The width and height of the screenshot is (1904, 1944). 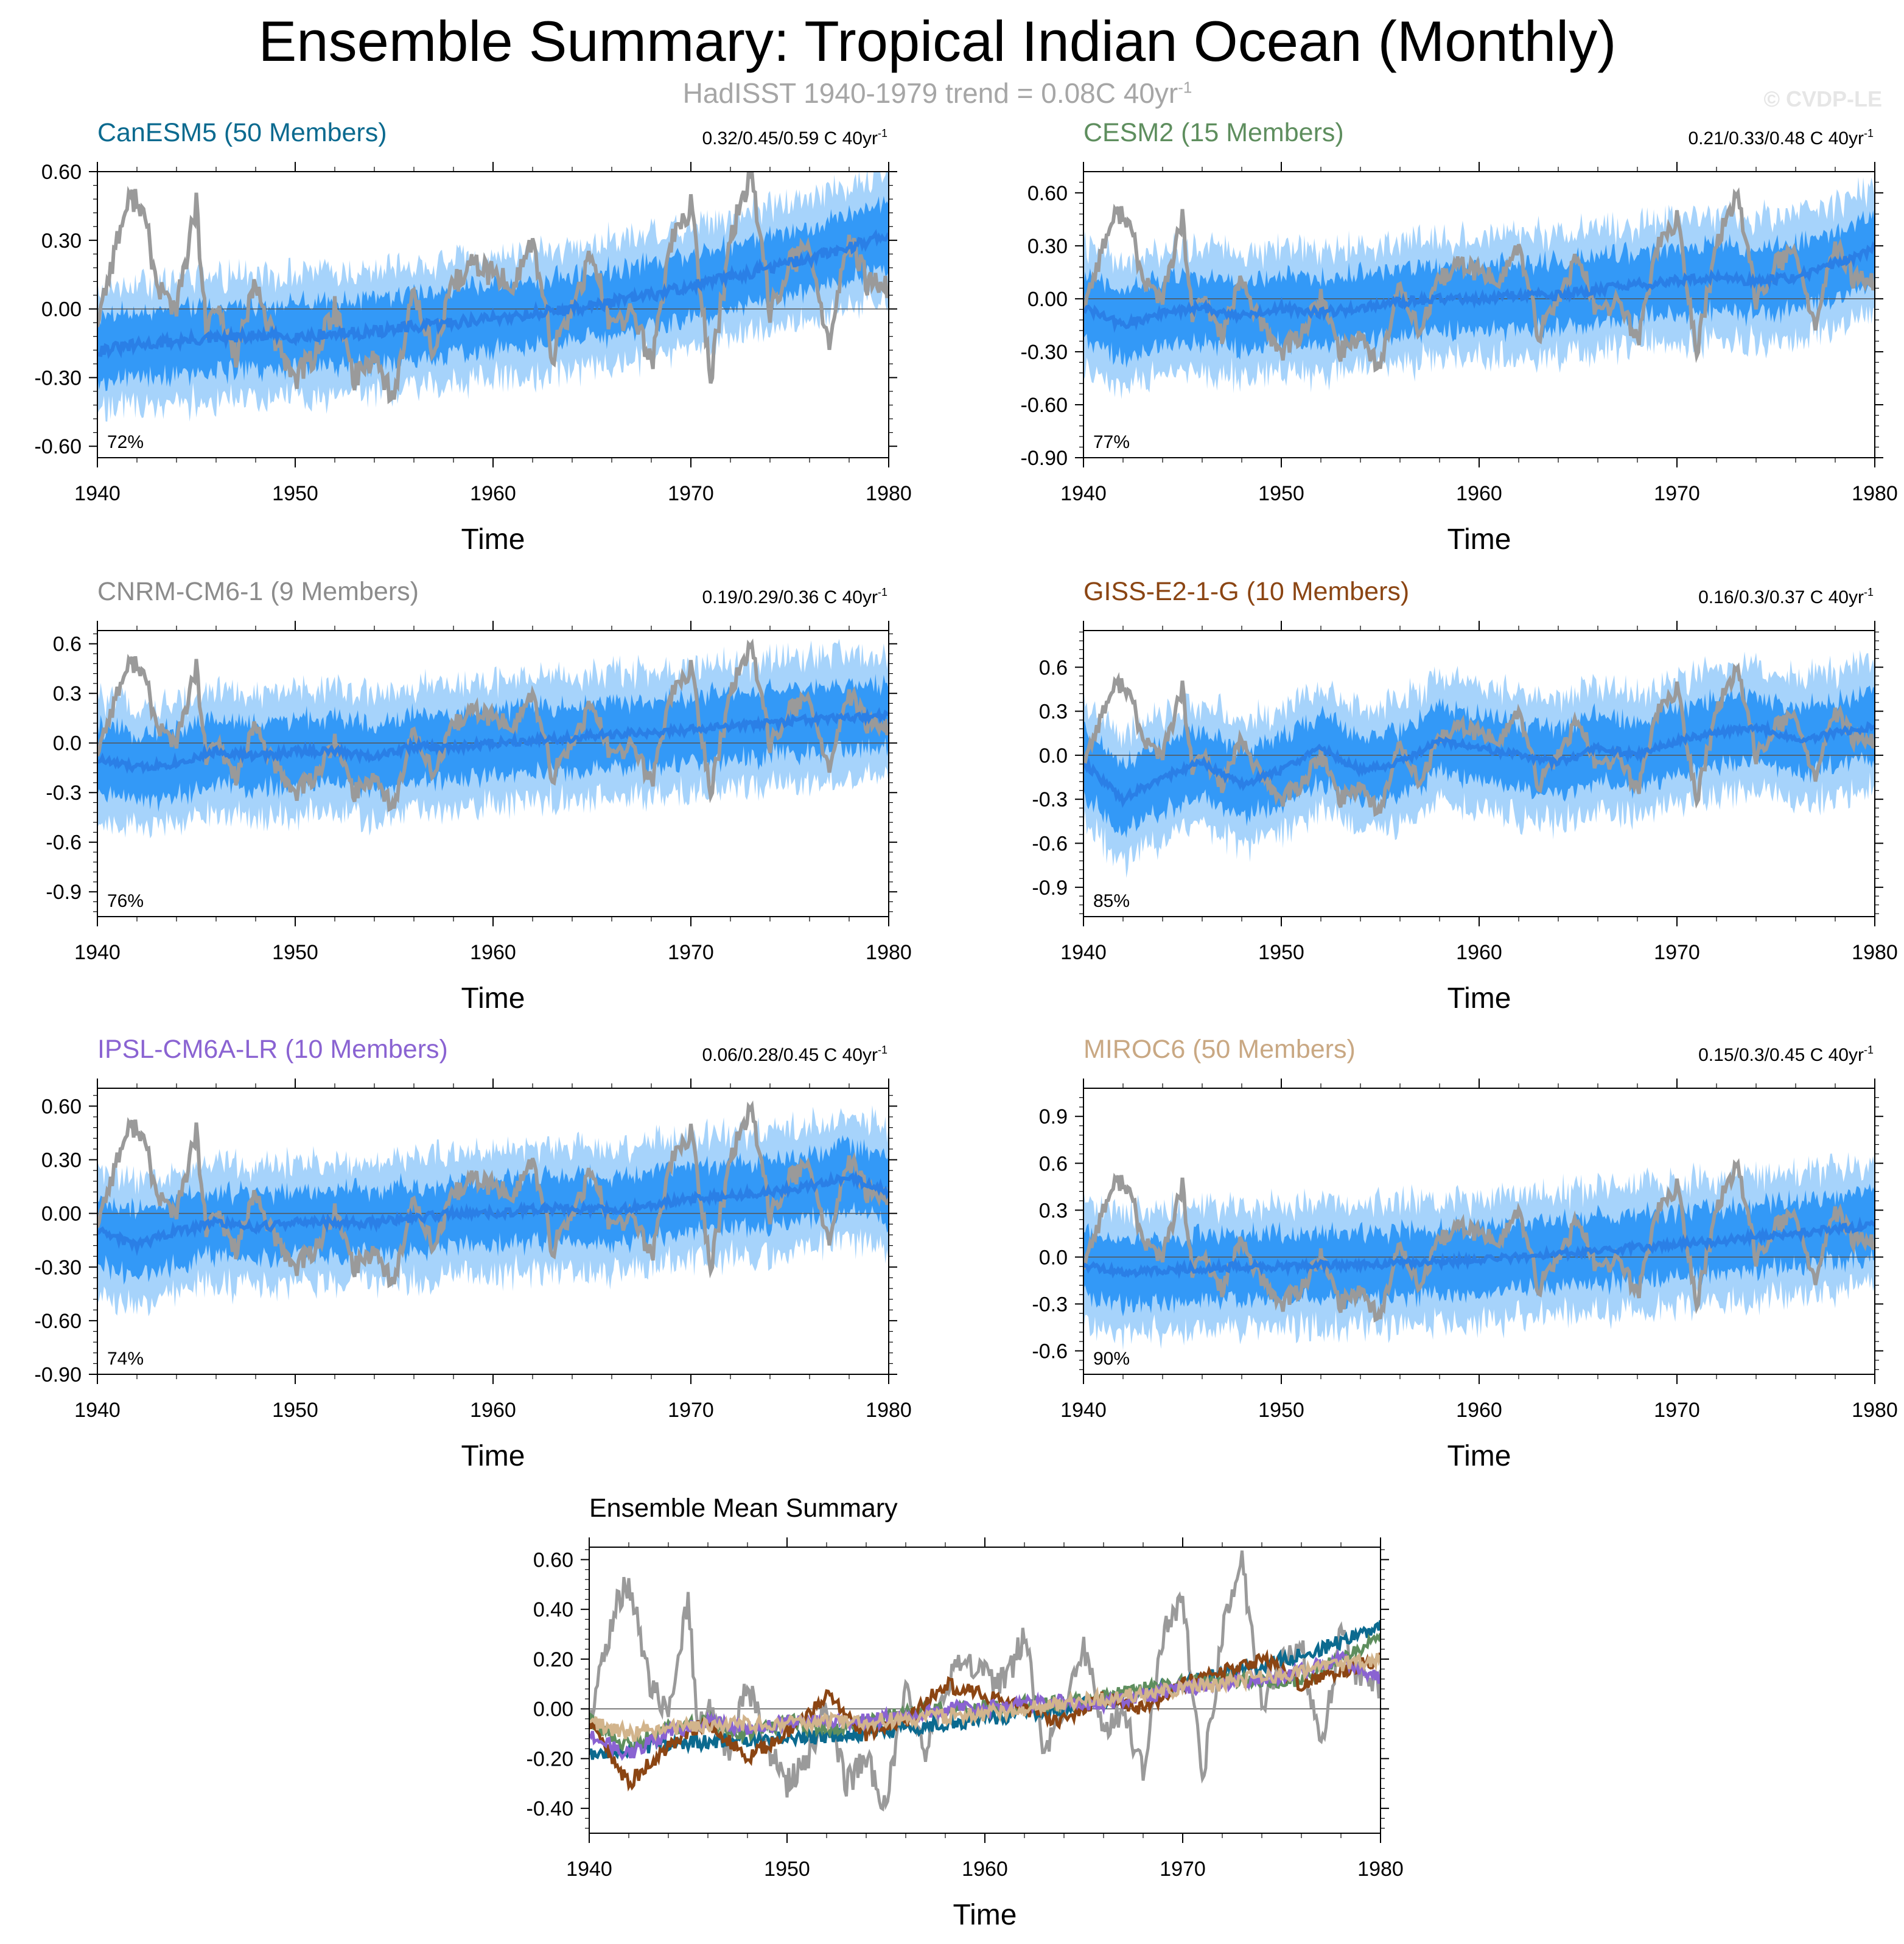 What do you see at coordinates (1053, 1116) in the screenshot?
I see `y-tick-label: 0.9` at bounding box center [1053, 1116].